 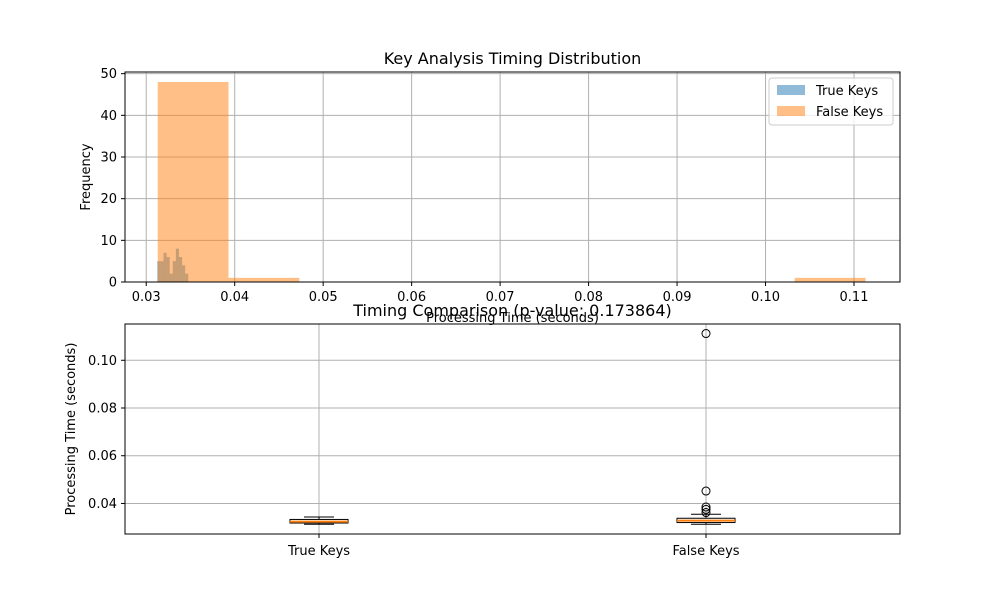 What do you see at coordinates (512, 310) in the screenshot?
I see `boxplot-title: Timing Comparison (p-value: 0.173864)` at bounding box center [512, 310].